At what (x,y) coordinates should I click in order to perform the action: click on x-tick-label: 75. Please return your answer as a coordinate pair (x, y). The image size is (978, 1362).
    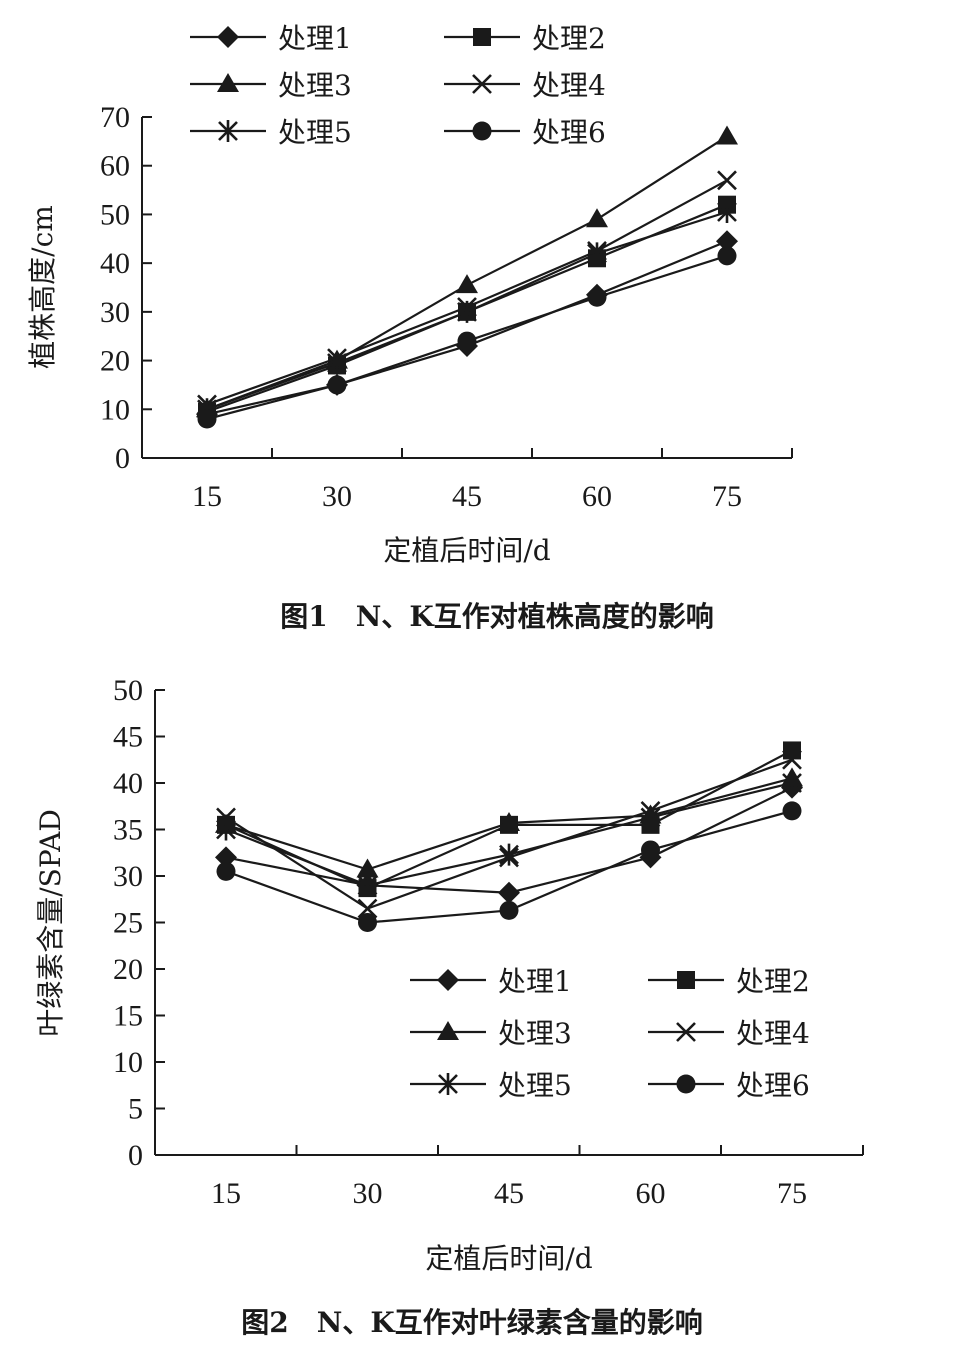
    Looking at the image, I should click on (727, 496).